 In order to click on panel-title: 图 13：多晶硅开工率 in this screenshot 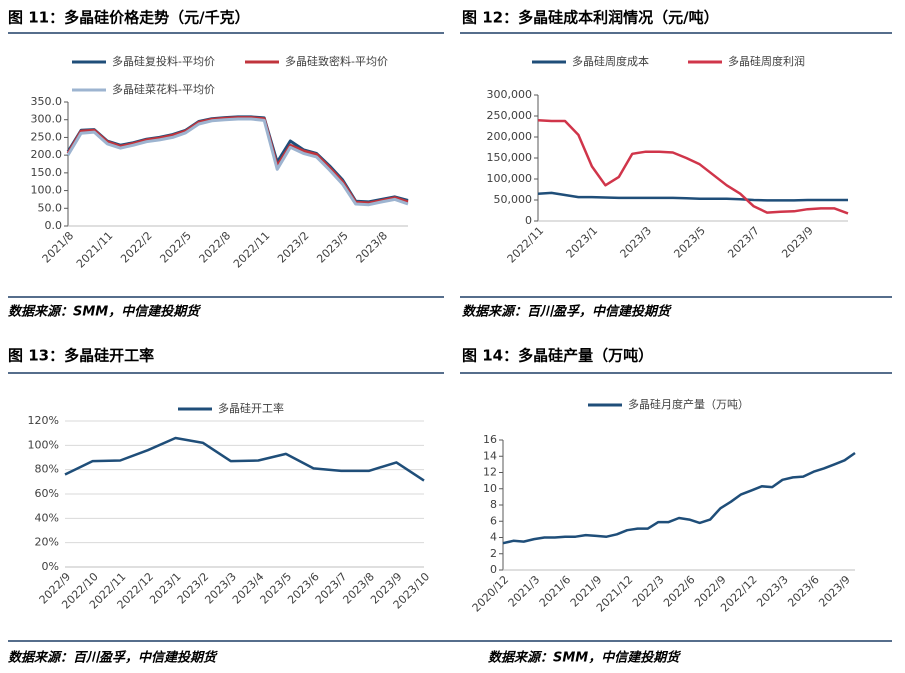, I will do `click(81, 356)`.